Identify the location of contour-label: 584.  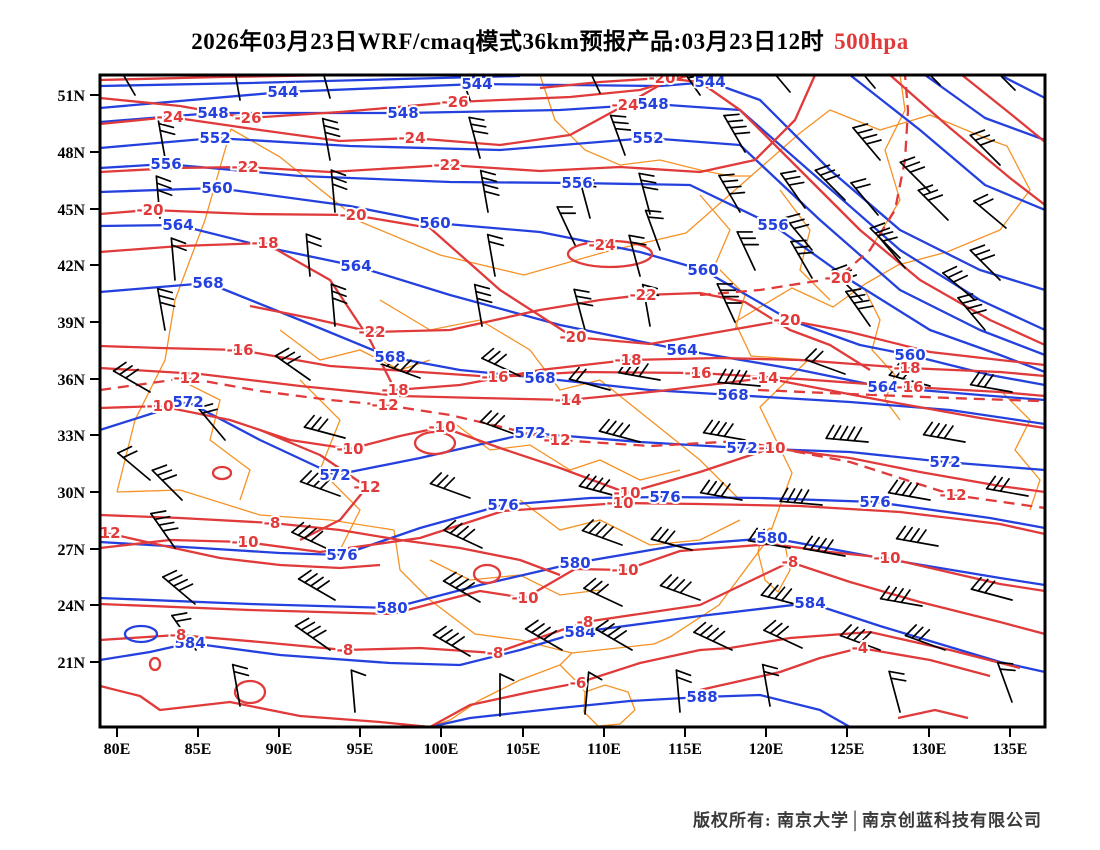
(579, 632).